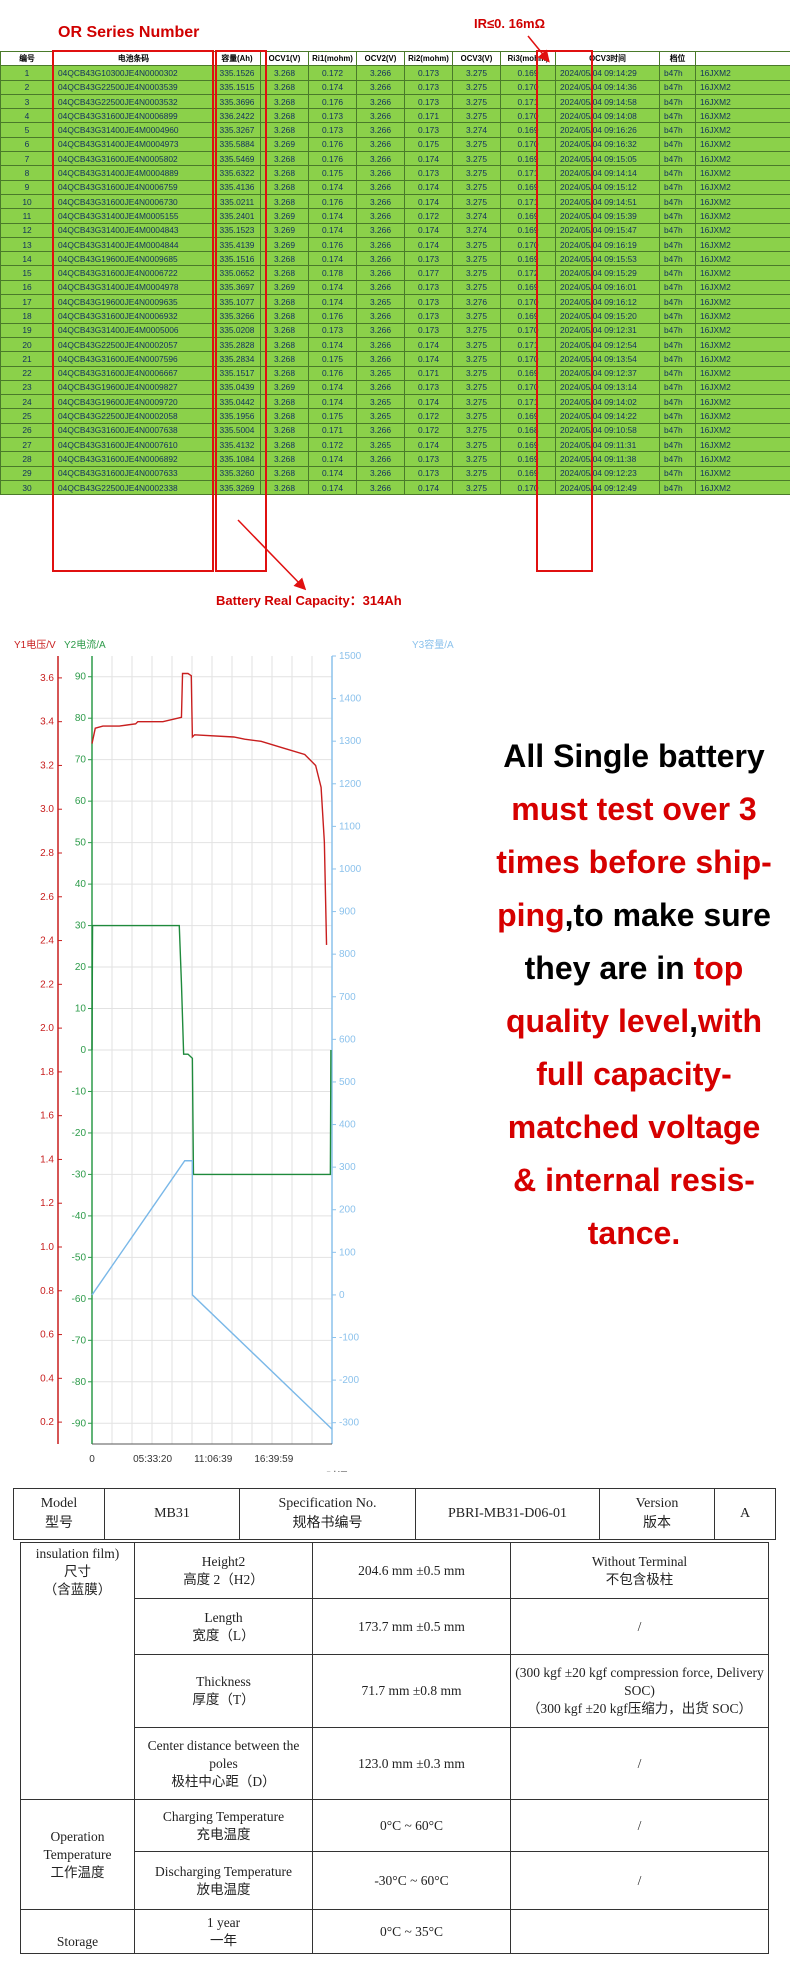 The width and height of the screenshot is (790, 1962). What do you see at coordinates (347, 1210) in the screenshot?
I see `y3-tick-label: 200` at bounding box center [347, 1210].